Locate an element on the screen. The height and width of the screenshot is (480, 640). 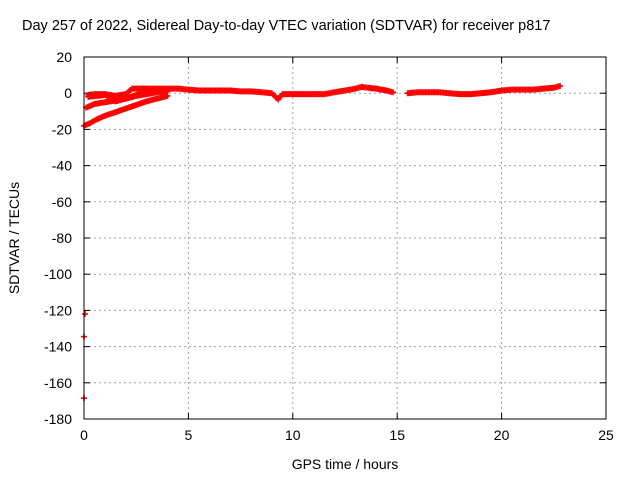
y-tick-label: -140 is located at coordinates (58, 347).